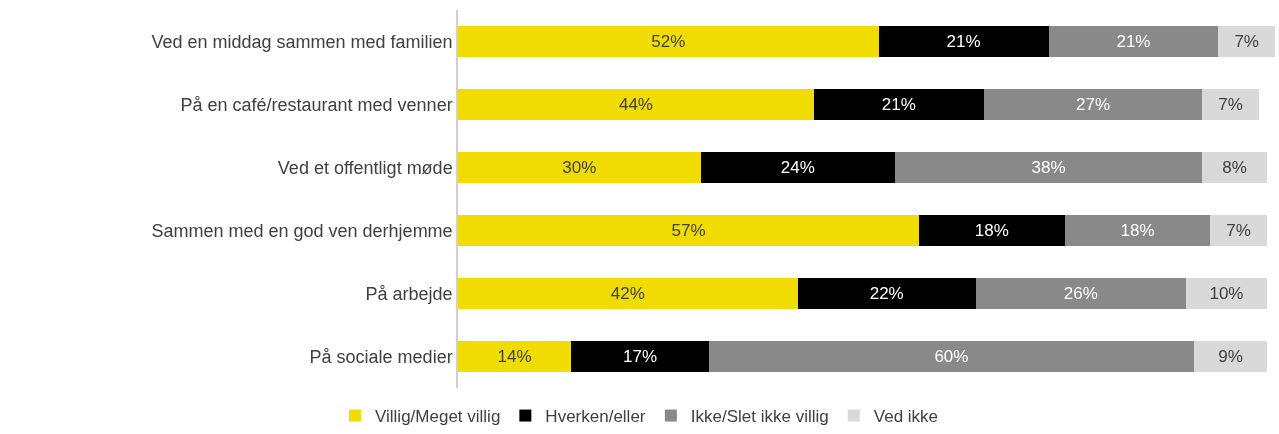 This screenshot has width=1279, height=434. I want to click on data-label: 9%, so click(1230, 356).